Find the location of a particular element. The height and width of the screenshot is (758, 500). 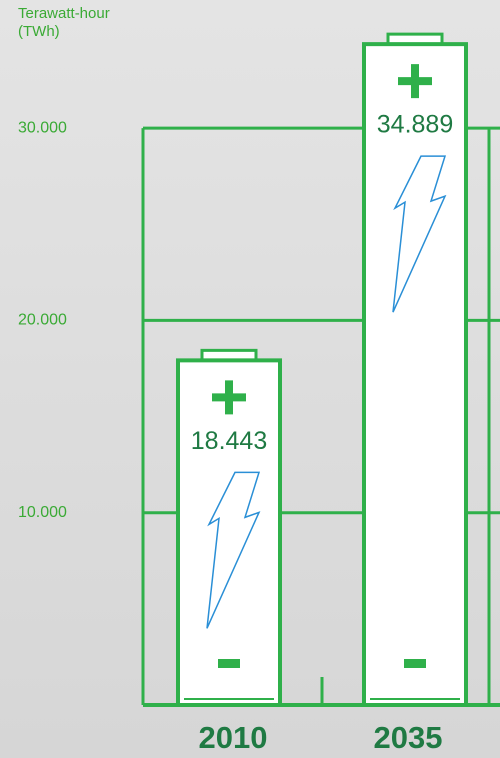

value-label: 34.889 is located at coordinates (415, 125).